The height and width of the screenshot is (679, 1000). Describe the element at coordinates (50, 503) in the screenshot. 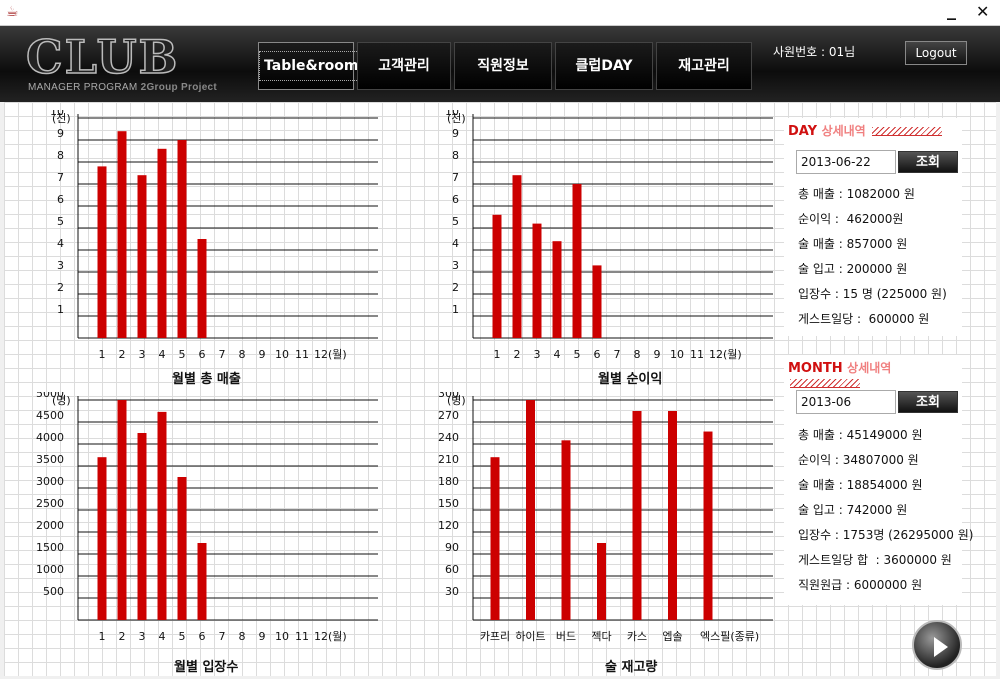

I see `y-tick-label: 2500` at that location.